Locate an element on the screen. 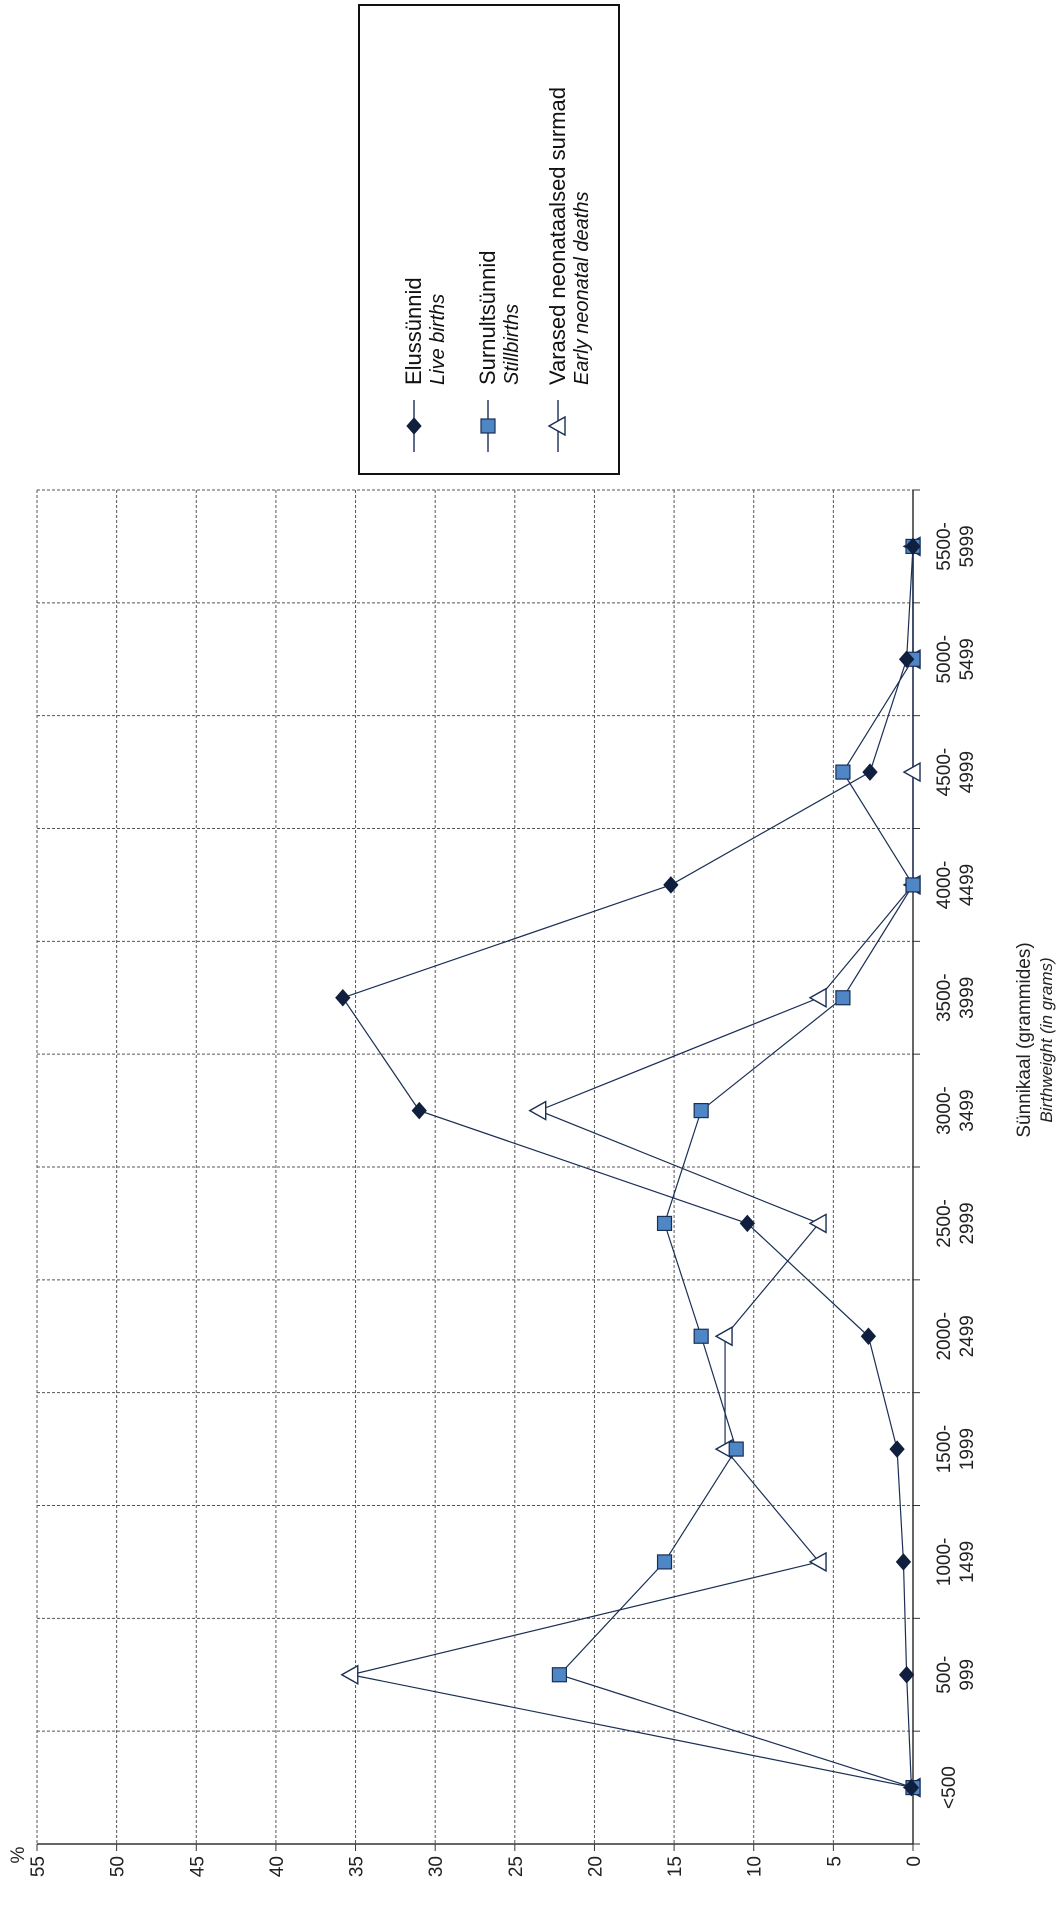 The image size is (1063, 1907). legend-label: Surnultsünnid is located at coordinates (487, 317).